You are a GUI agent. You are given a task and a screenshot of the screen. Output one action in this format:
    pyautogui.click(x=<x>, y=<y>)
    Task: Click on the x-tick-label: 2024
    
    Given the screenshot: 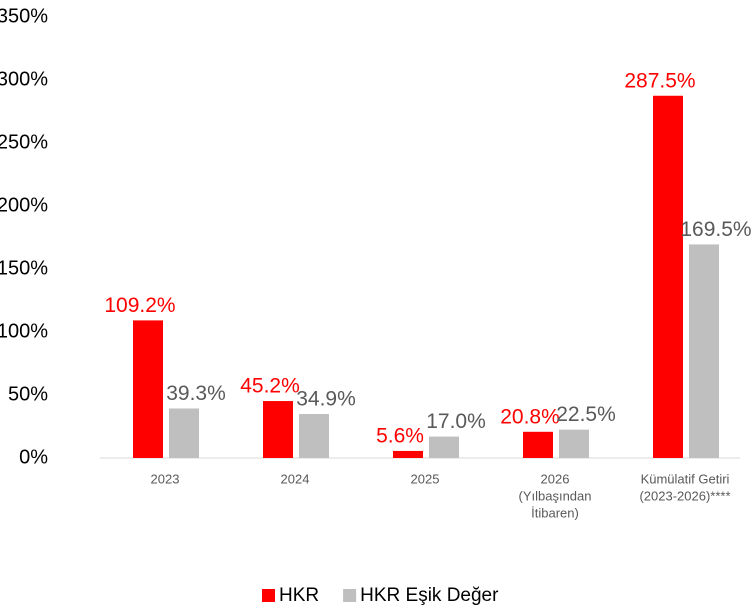 What is the action you would take?
    pyautogui.click(x=295, y=478)
    